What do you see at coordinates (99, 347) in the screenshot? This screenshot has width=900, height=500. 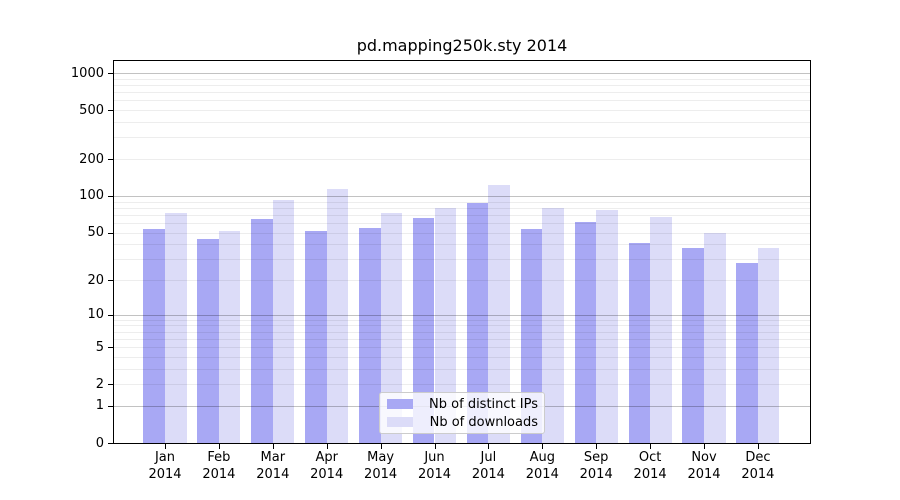 I see `y-tick-label: 5` at bounding box center [99, 347].